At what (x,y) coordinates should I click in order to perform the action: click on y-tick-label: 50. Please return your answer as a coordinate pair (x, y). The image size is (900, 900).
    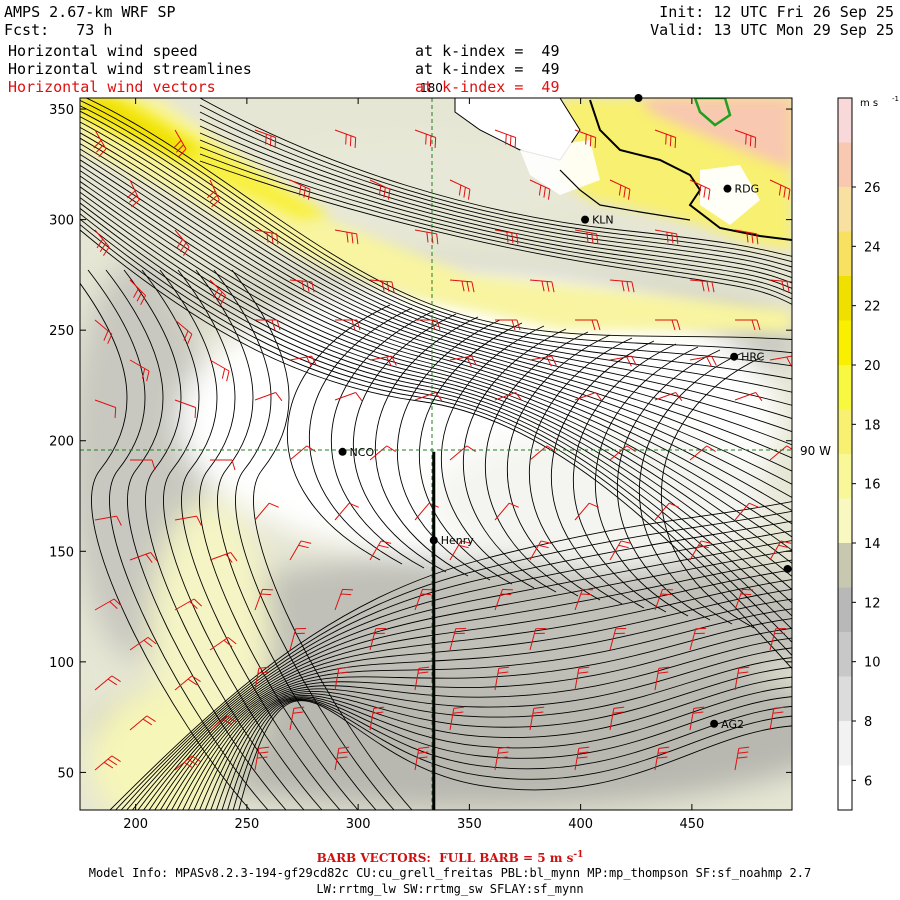
    Looking at the image, I should click on (65, 773).